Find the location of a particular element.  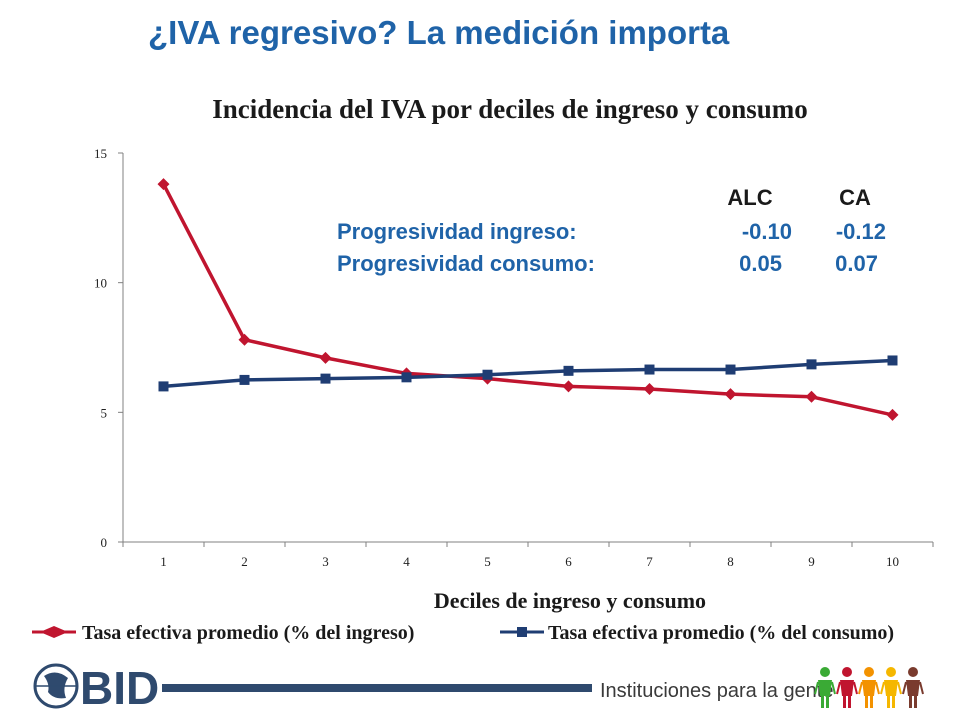

legend-marker-income is located at coordinates (54, 632).